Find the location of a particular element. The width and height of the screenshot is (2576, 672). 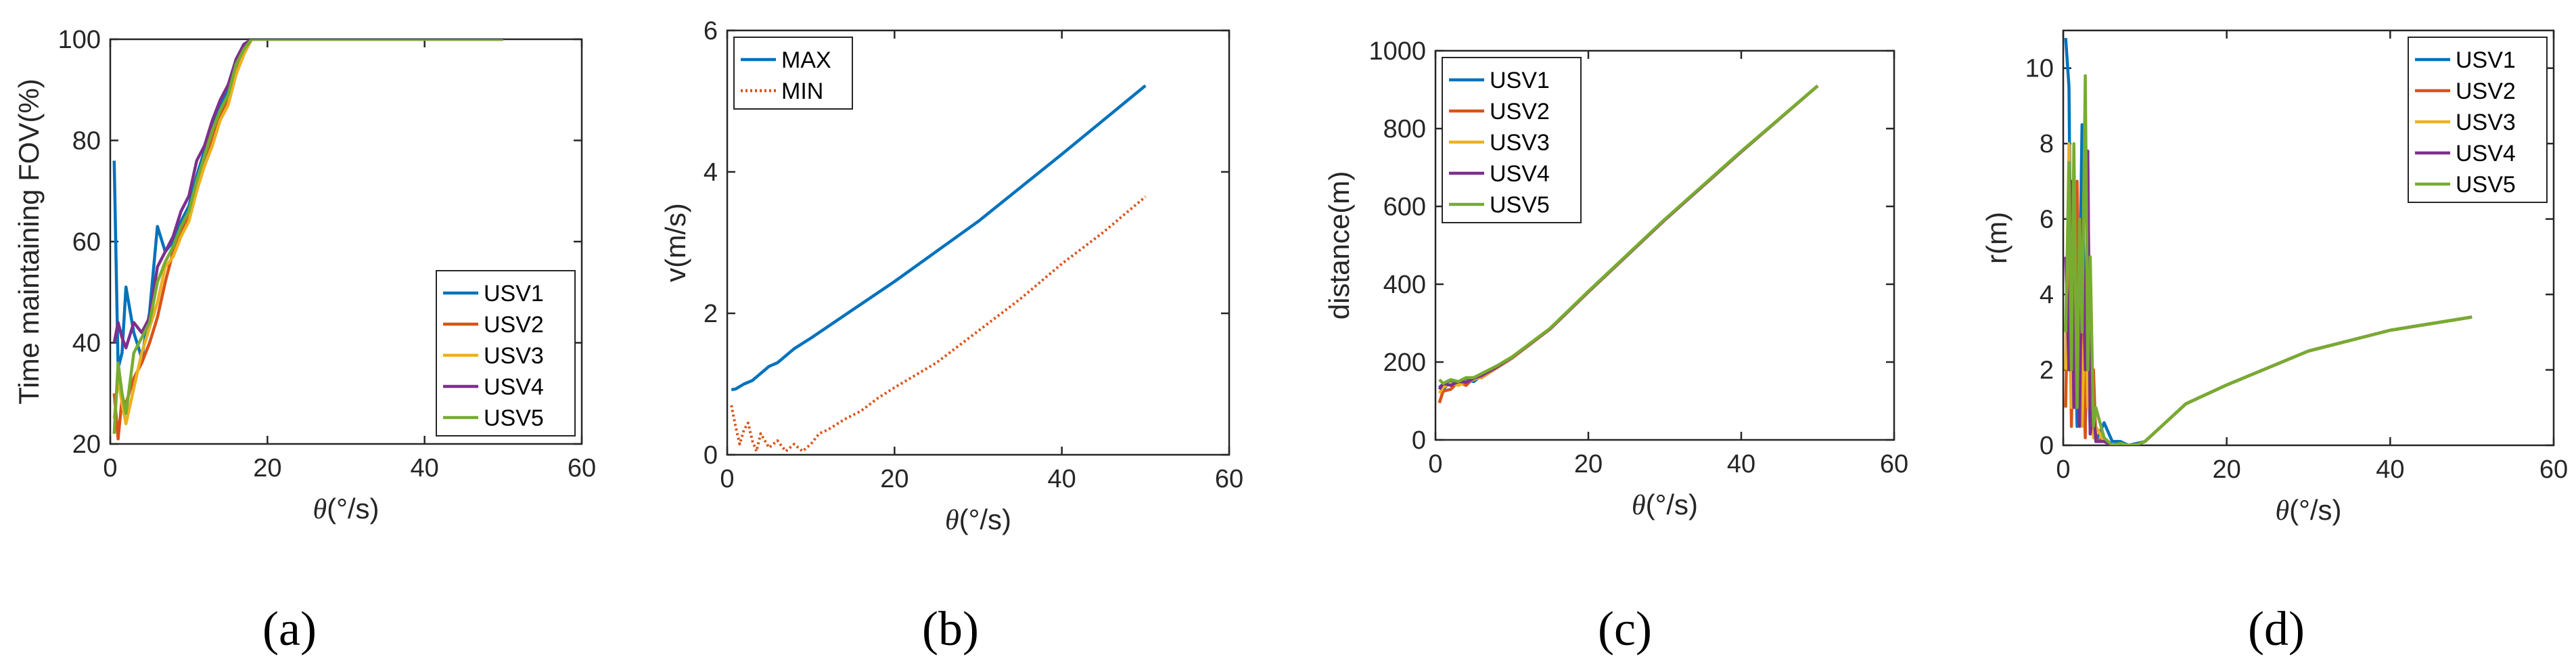

series-line-usv3 is located at coordinates (307, 232).